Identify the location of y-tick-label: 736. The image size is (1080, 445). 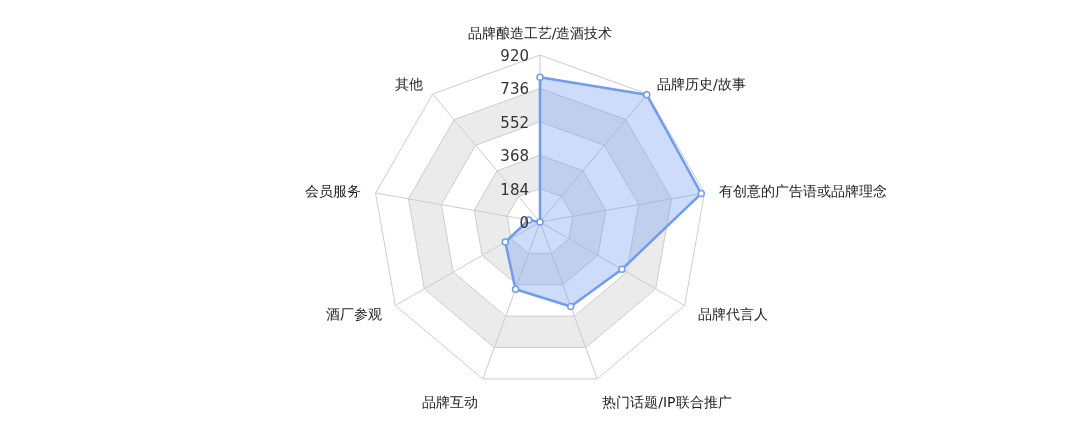
(514, 89).